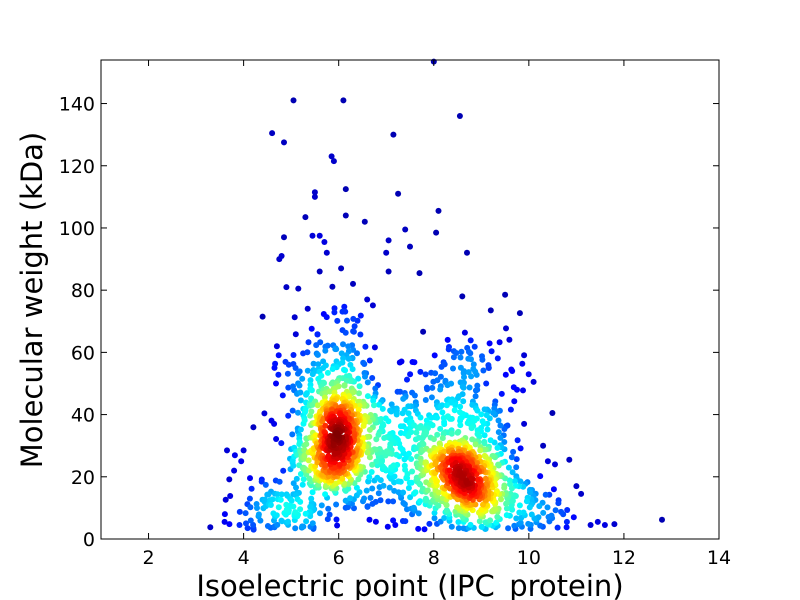  What do you see at coordinates (32, 300) in the screenshot?
I see `y-axis-title: Molecular weight (kDa)` at bounding box center [32, 300].